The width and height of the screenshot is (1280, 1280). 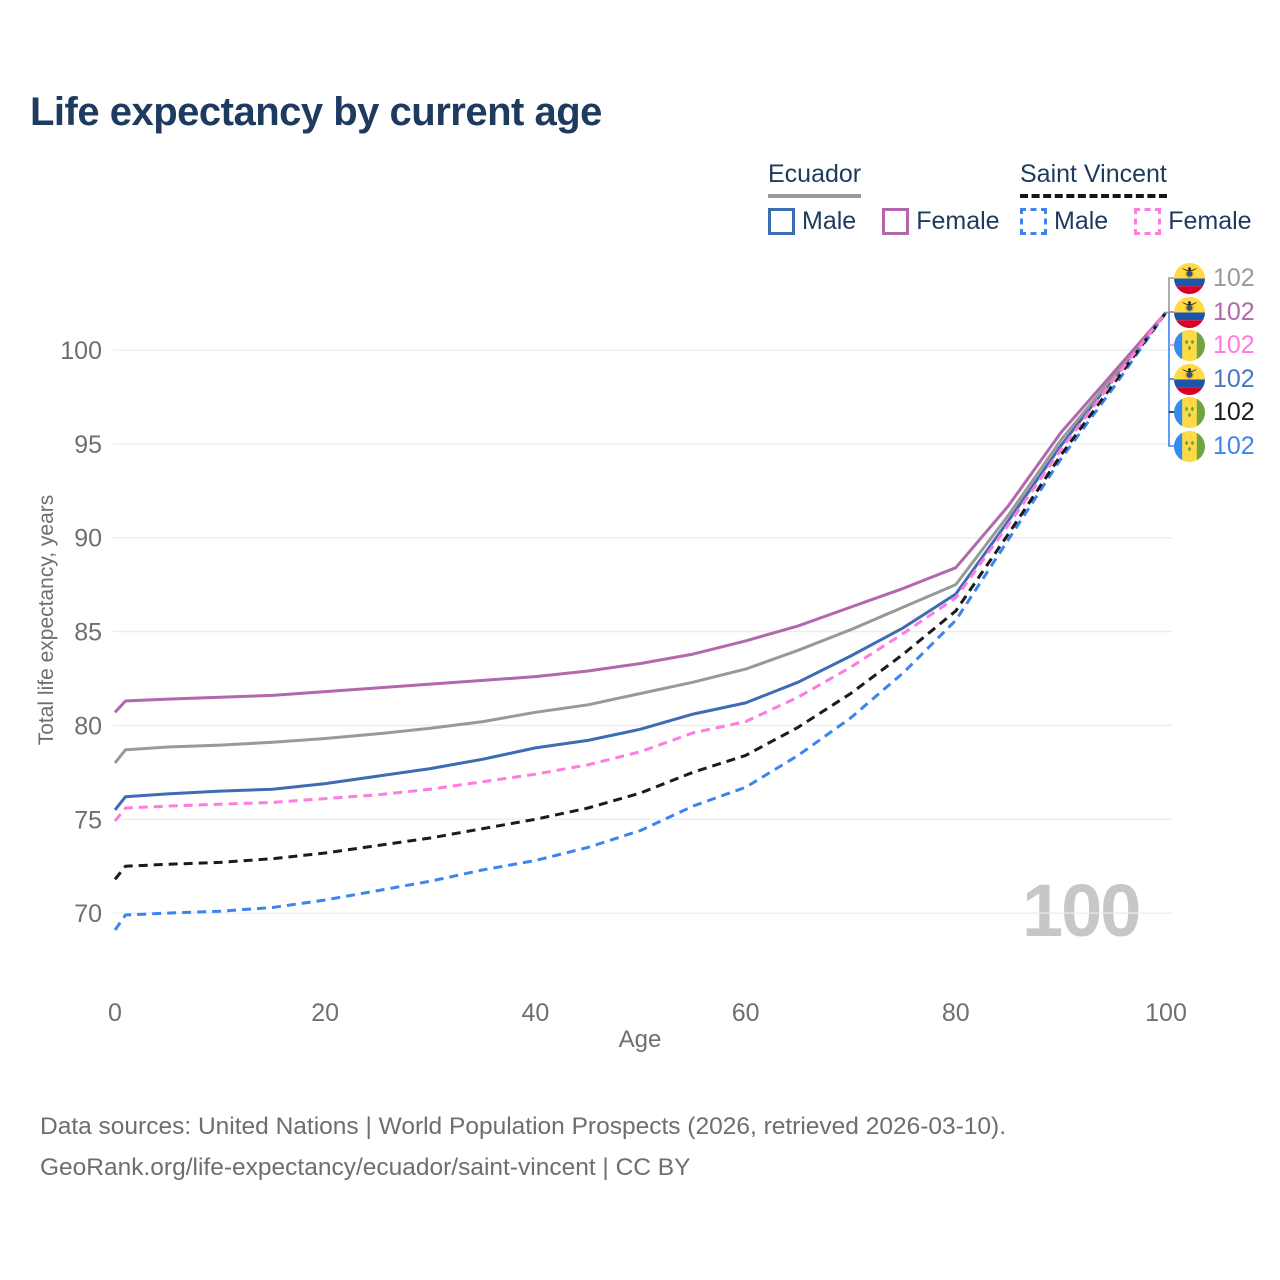 What do you see at coordinates (1081, 221) in the screenshot?
I see `legend-label-saint-vincent-male: Male` at bounding box center [1081, 221].